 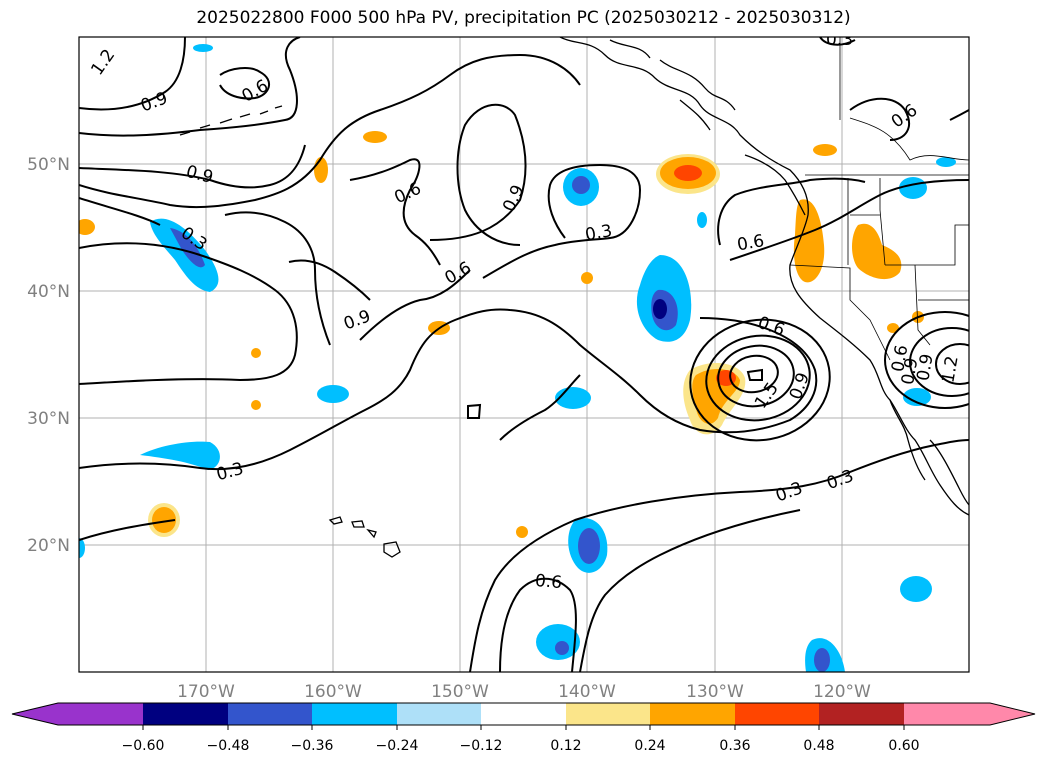 I want to click on colorbar-tick-label: 0.60, so click(x=903, y=746).